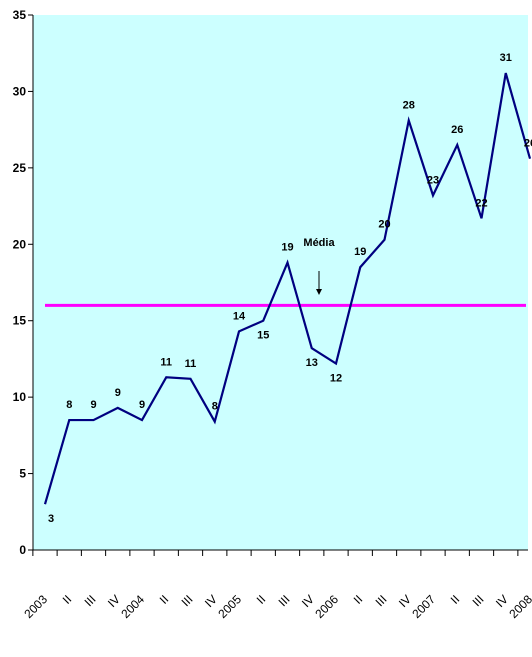 This screenshot has width=532, height=657. What do you see at coordinates (132, 606) in the screenshot?
I see `x-tick-label: 2004` at bounding box center [132, 606].